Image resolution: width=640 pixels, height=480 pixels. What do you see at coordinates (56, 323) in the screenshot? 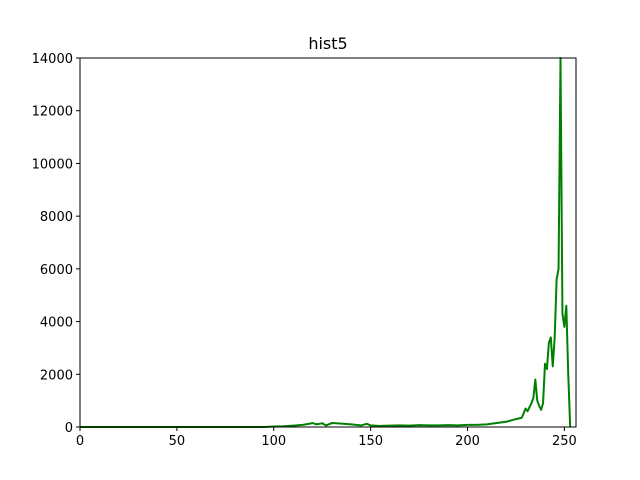
I see `y-tick-label: 4000` at bounding box center [56, 323].